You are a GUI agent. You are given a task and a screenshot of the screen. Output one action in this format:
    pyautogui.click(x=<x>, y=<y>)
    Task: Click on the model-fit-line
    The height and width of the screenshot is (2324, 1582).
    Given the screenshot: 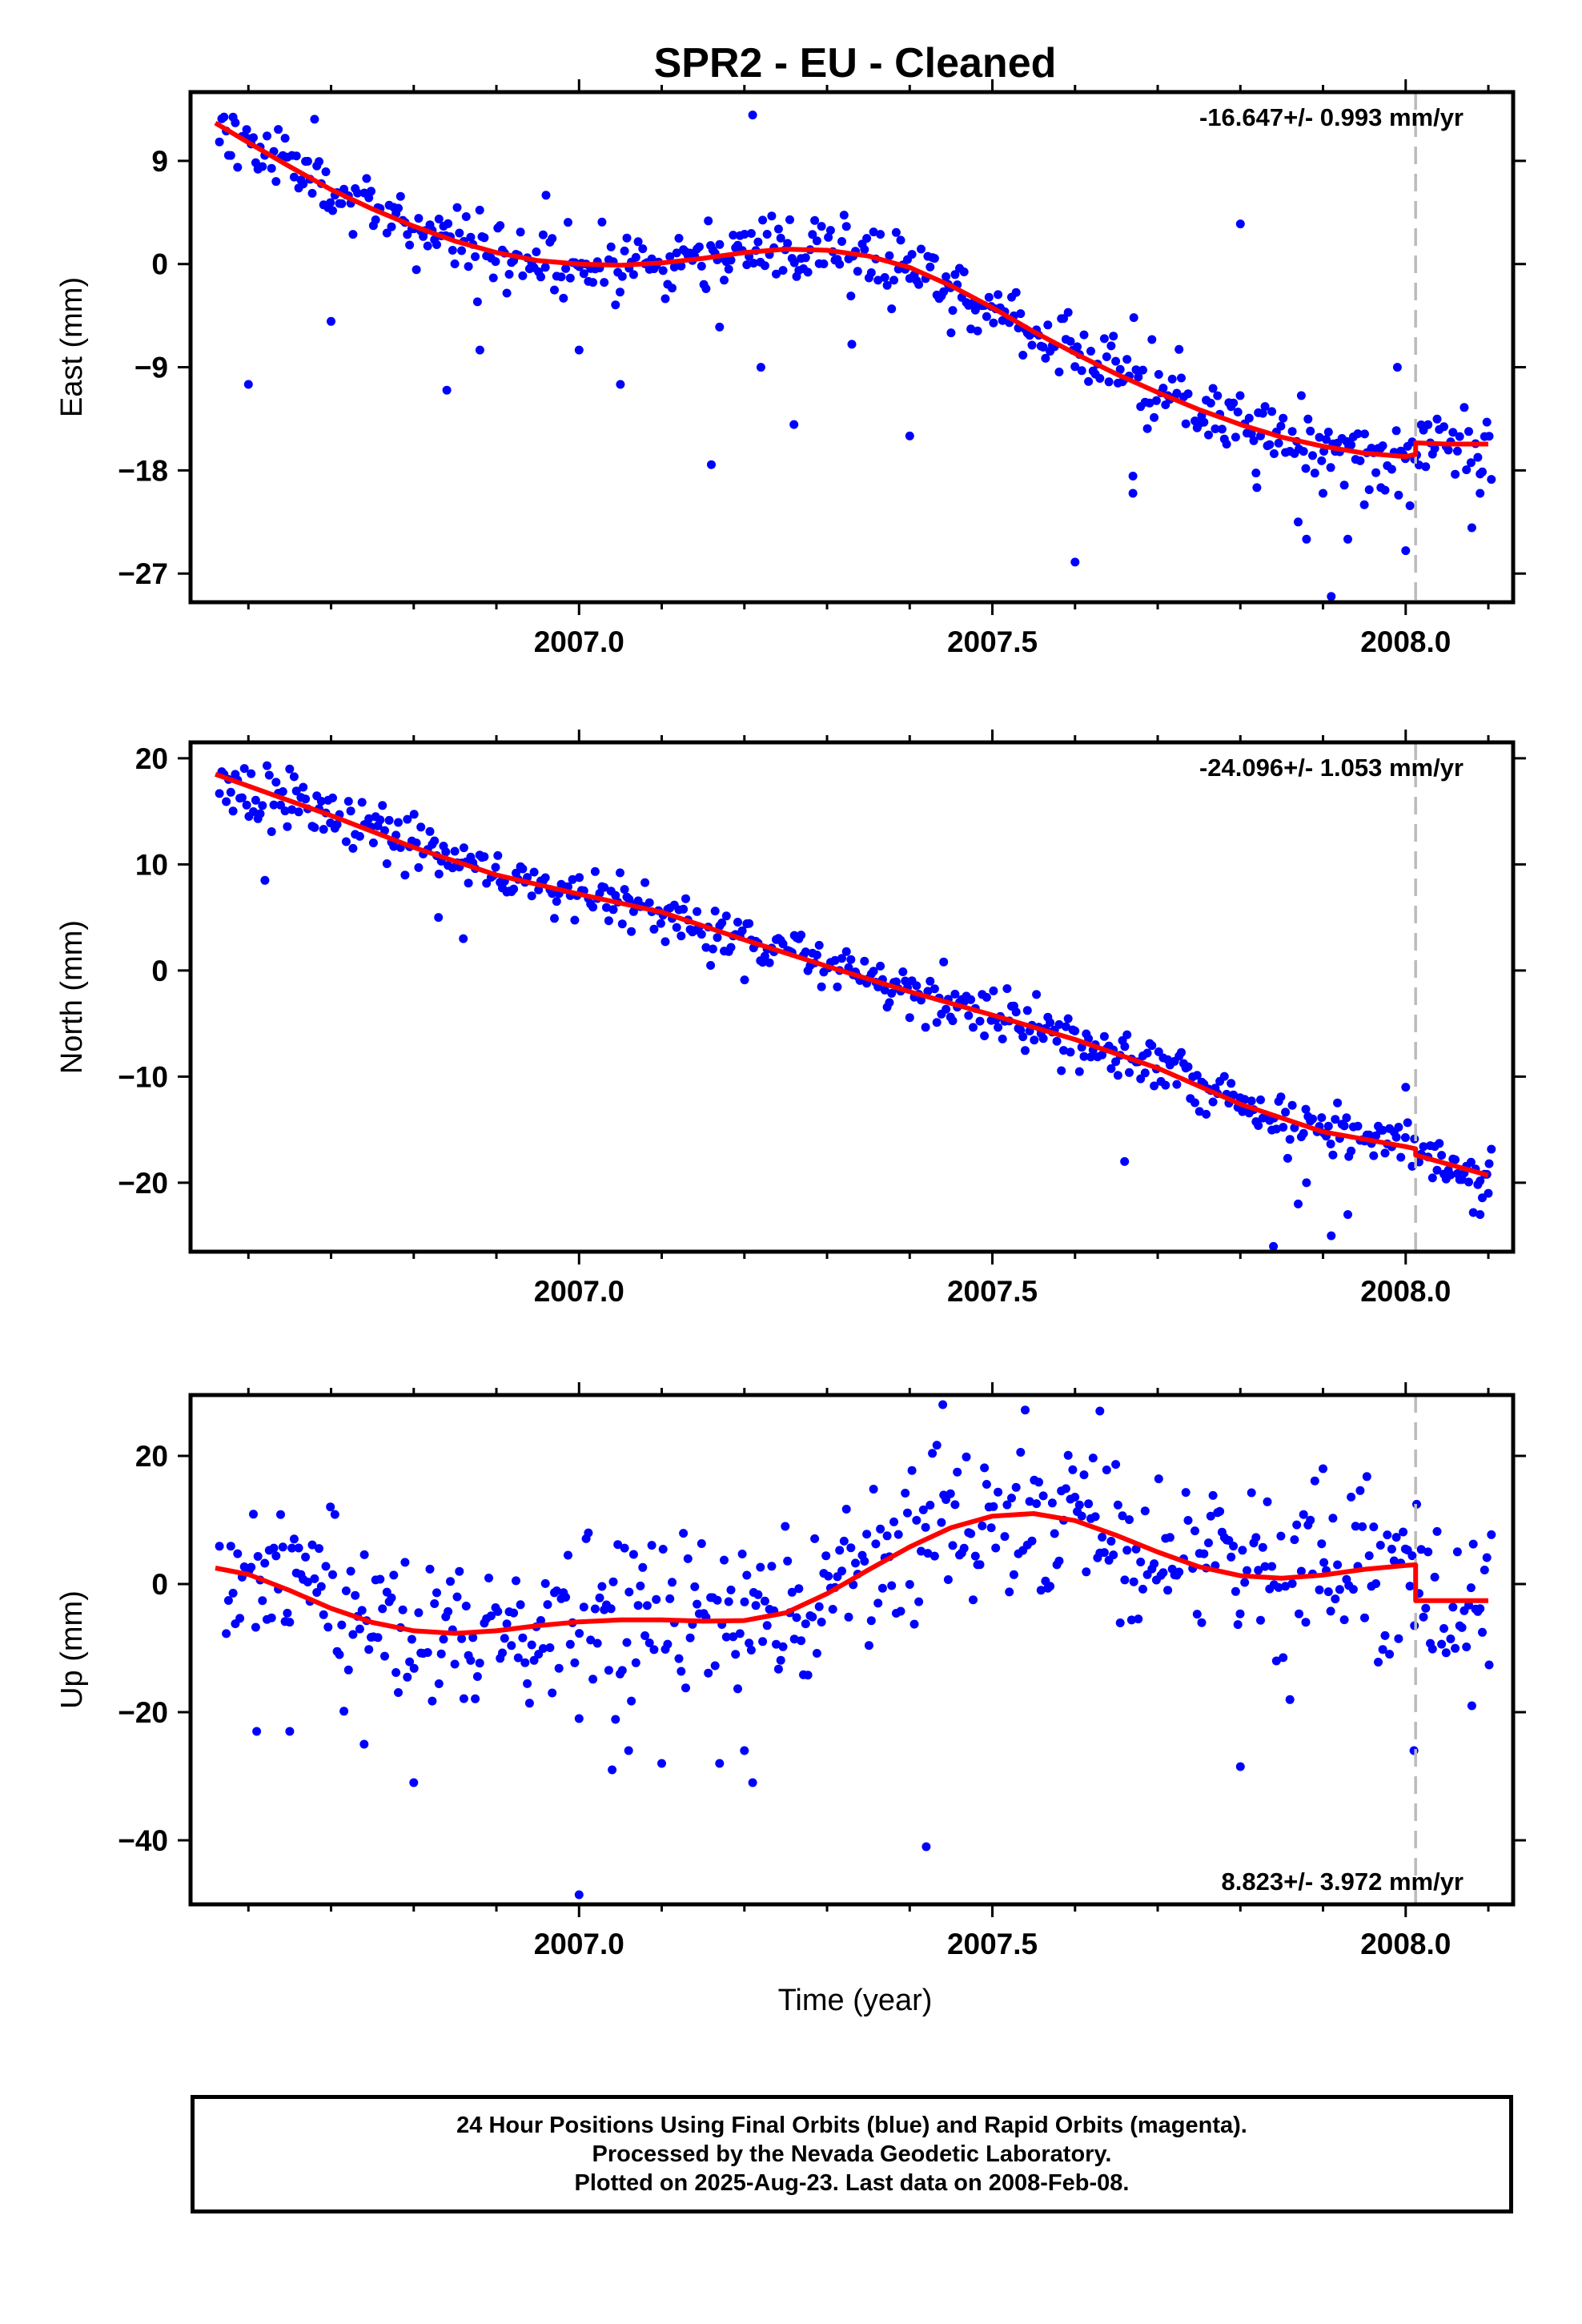 What is the action you would take?
    pyautogui.click(x=851, y=290)
    